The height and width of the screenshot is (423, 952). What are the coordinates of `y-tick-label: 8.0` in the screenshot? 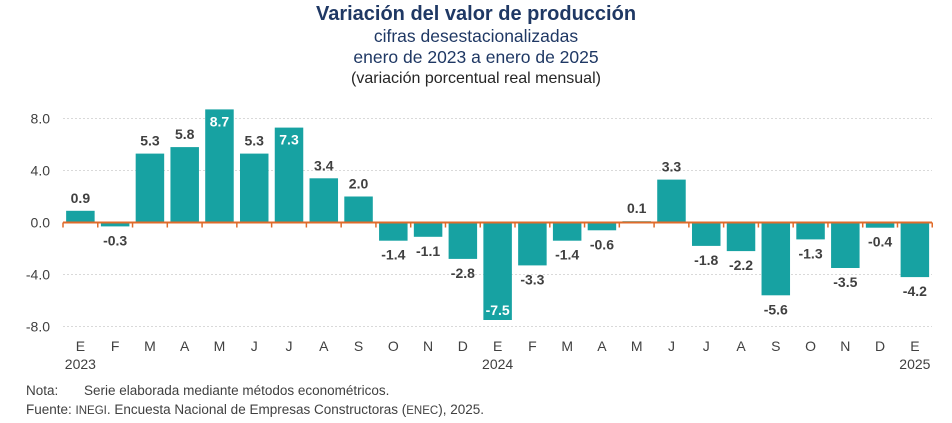 It's located at (41, 119).